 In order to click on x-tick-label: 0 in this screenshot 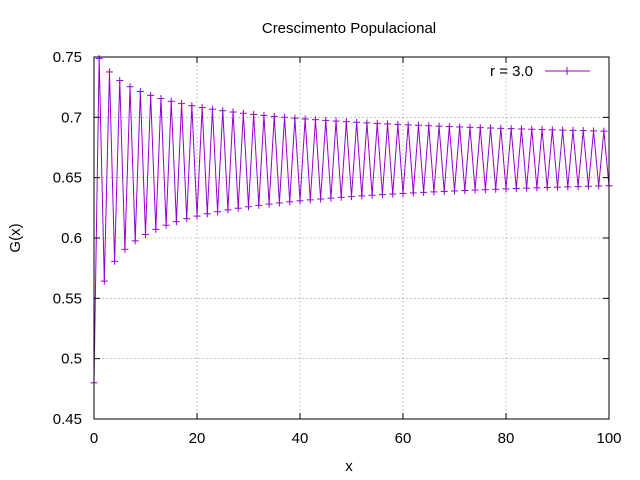, I will do `click(94, 438)`.